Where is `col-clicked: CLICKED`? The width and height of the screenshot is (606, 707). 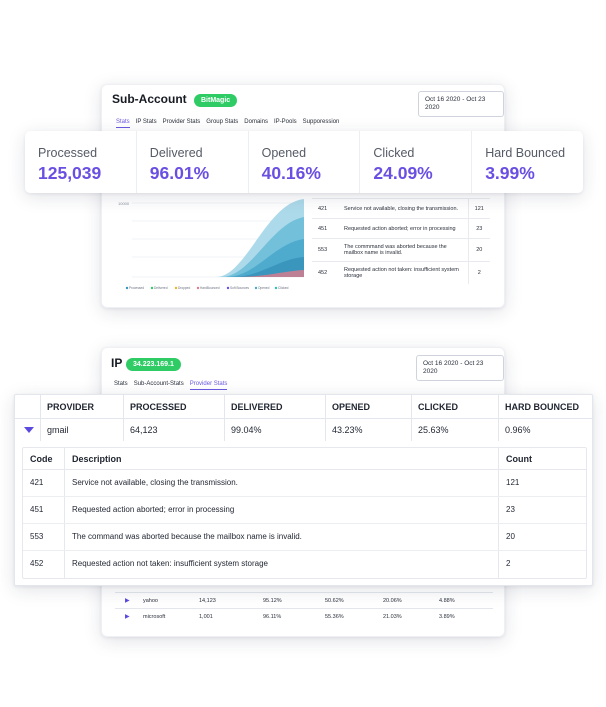
col-clicked: CLICKED is located at coordinates (455, 406).